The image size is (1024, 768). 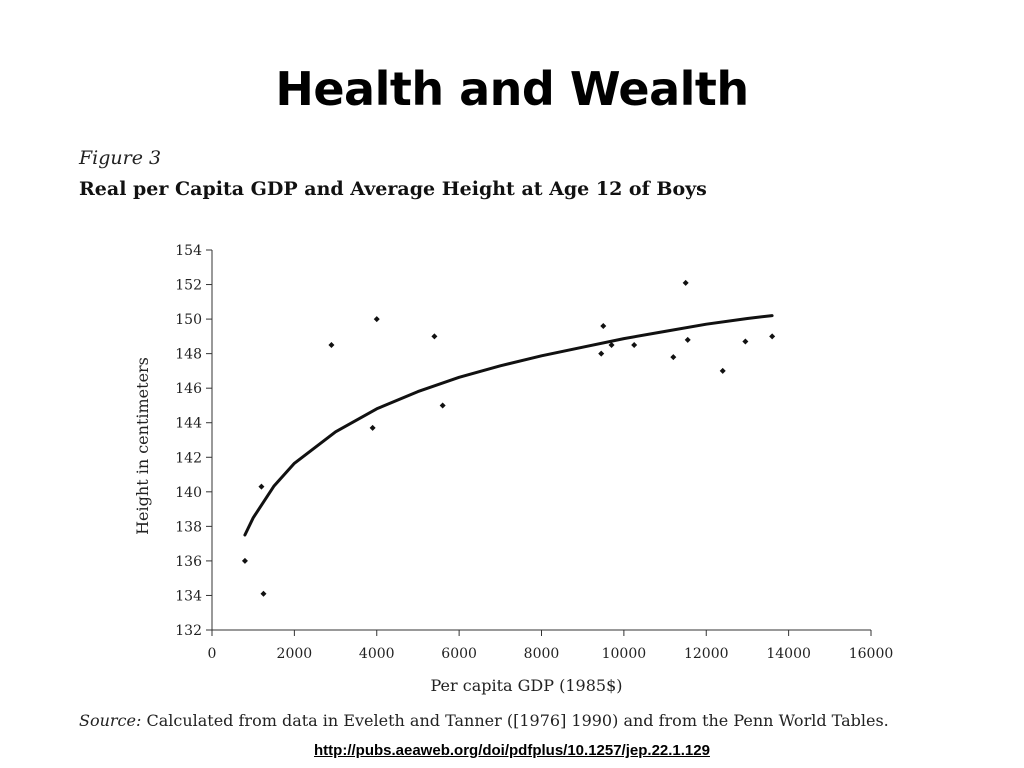 What do you see at coordinates (526, 685) in the screenshot?
I see `x-axis-label: Per capita GDP (1985$)` at bounding box center [526, 685].